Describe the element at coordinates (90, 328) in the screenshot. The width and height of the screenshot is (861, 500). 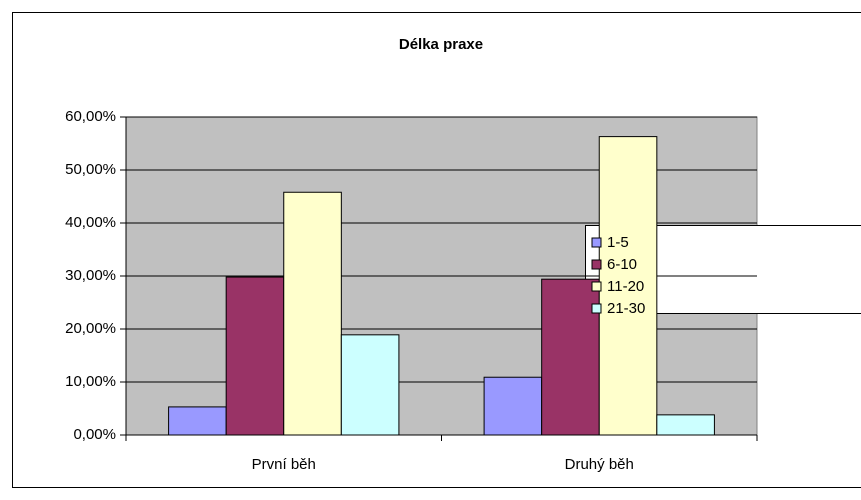
I see `y-tick-label: 20,00%` at that location.